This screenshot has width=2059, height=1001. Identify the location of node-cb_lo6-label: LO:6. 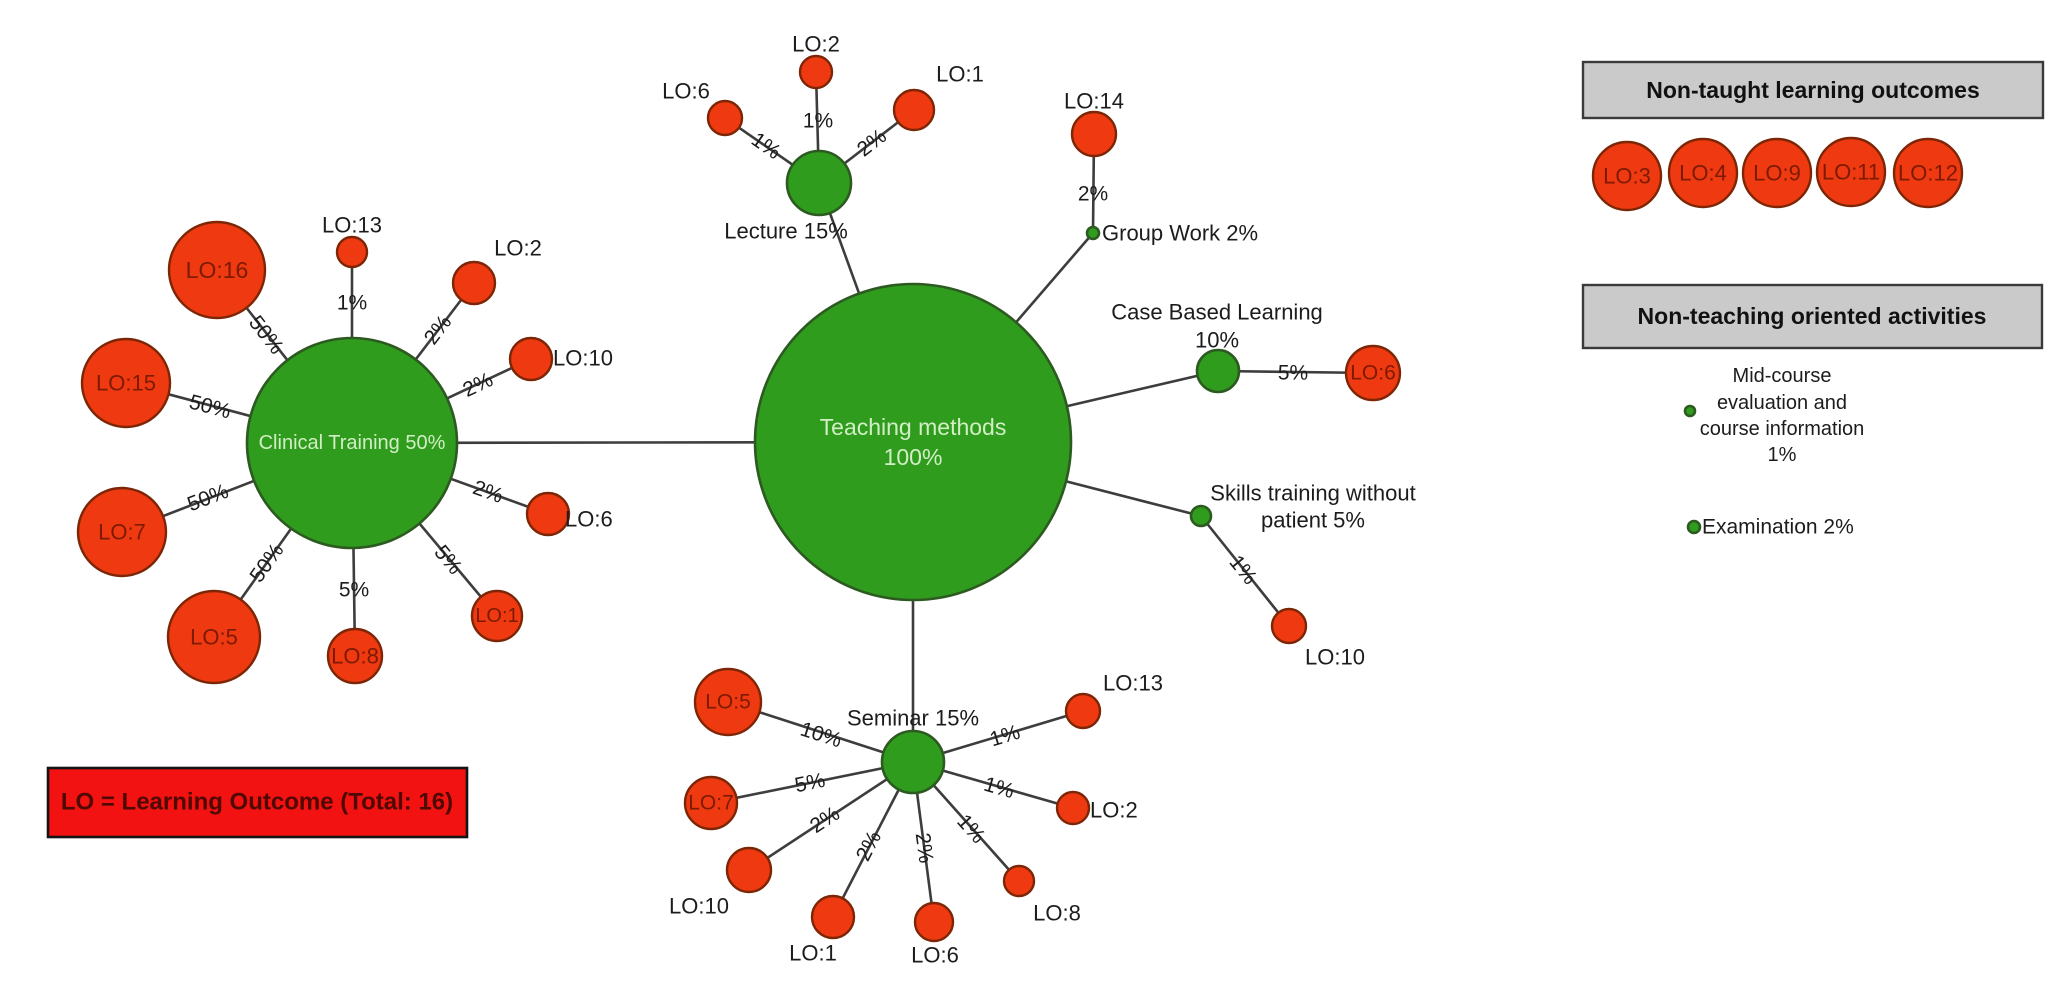
(1373, 373).